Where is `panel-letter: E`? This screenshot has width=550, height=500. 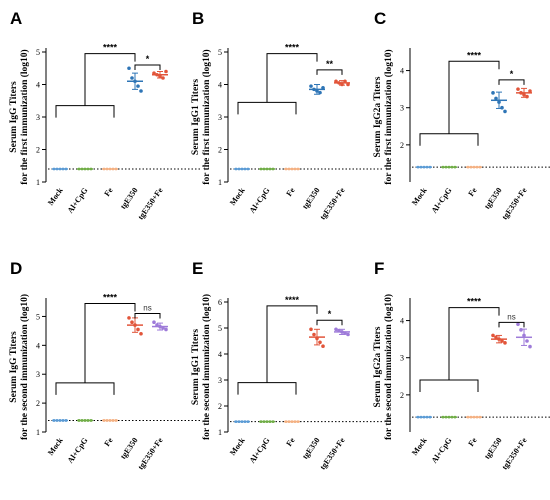
panel-letter: E is located at coordinates (197, 268).